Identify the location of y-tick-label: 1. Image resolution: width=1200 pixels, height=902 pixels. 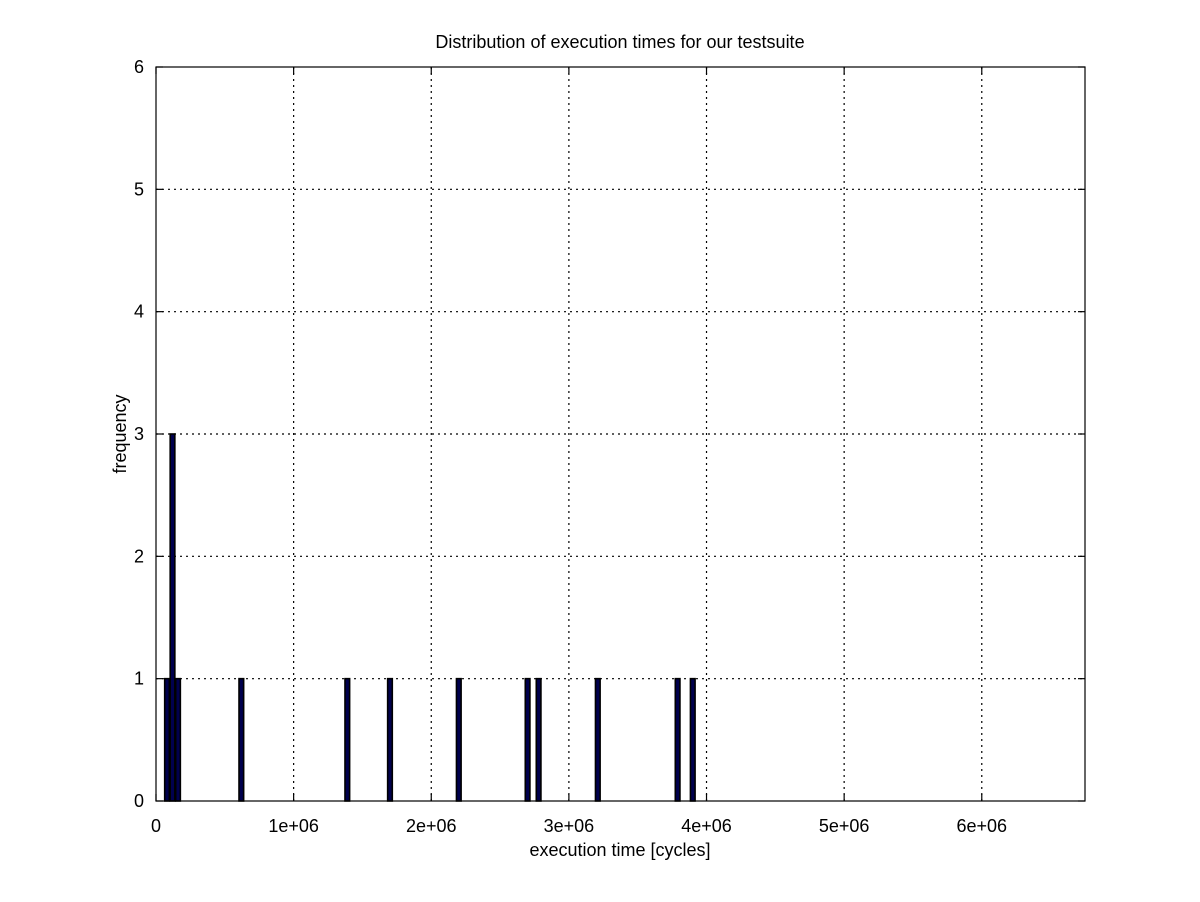
(139, 679).